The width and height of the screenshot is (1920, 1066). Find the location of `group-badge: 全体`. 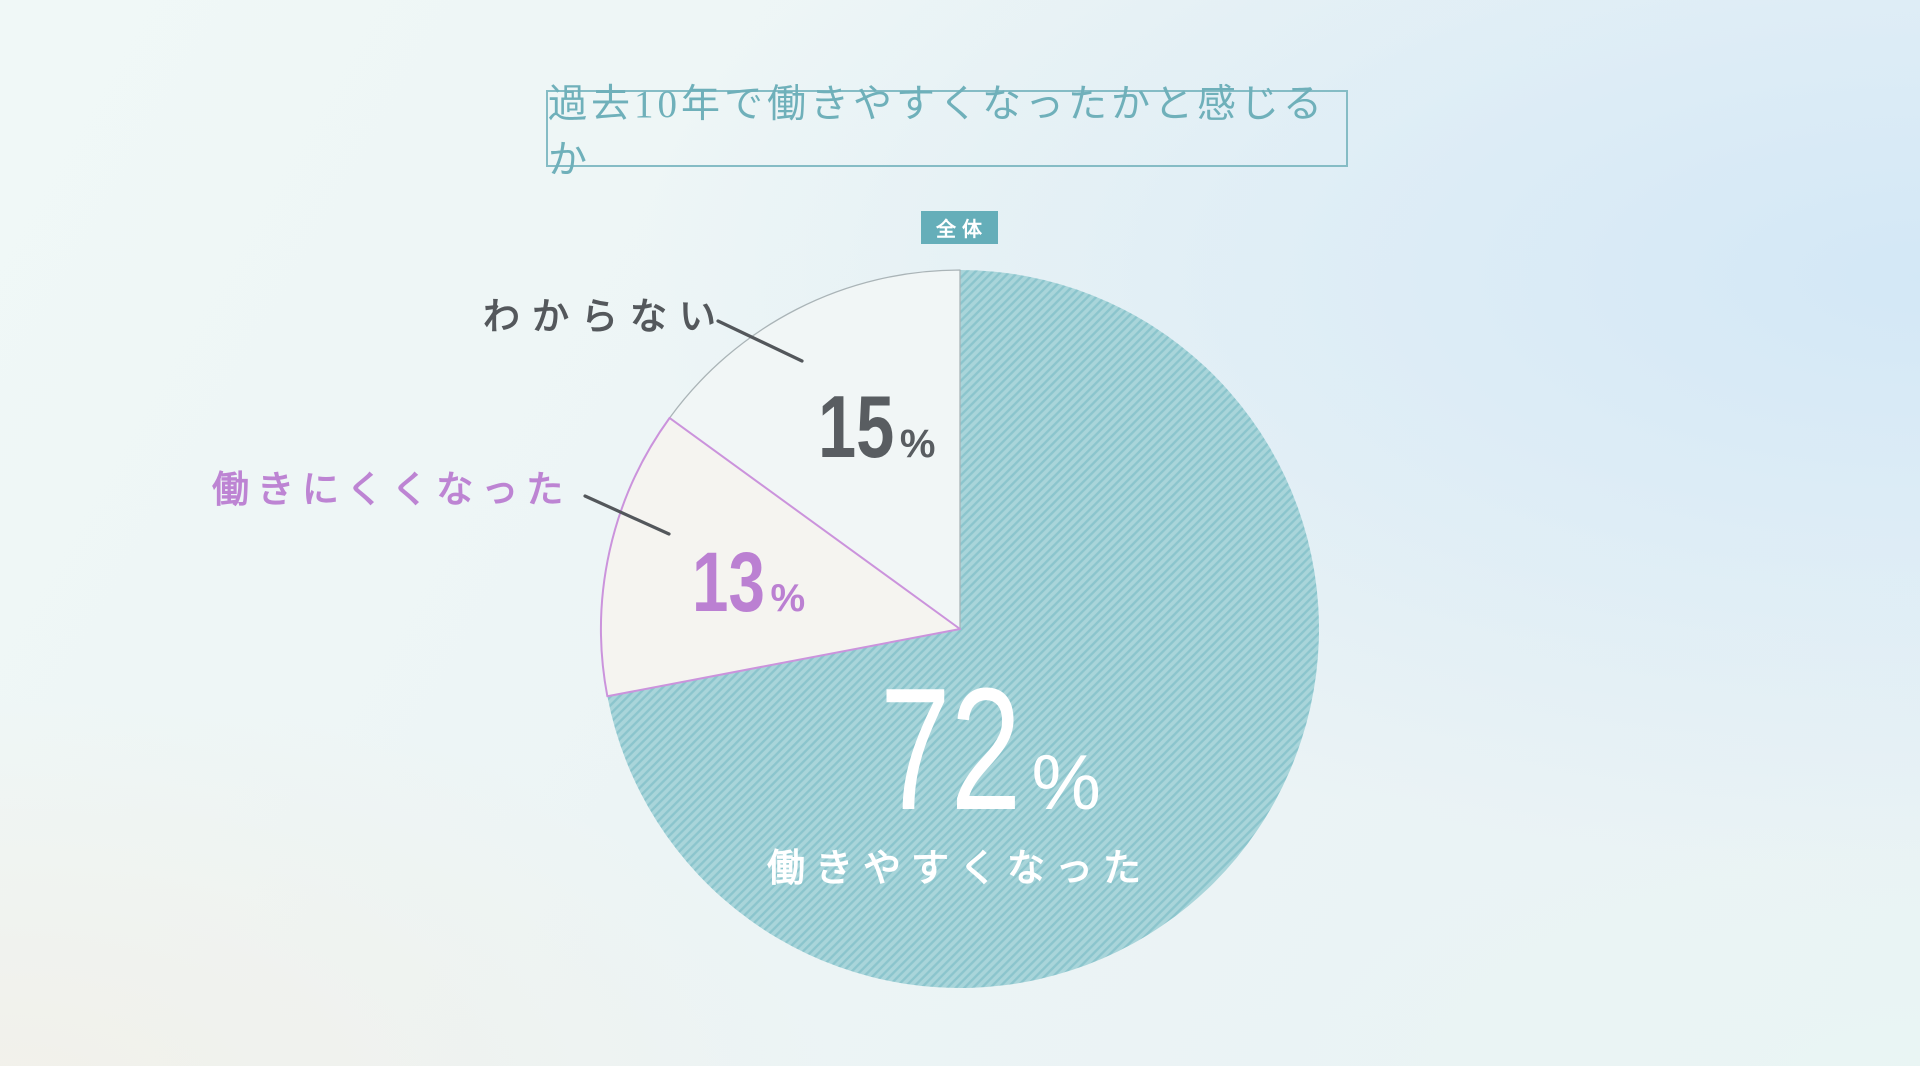

group-badge: 全体 is located at coordinates (959, 227).